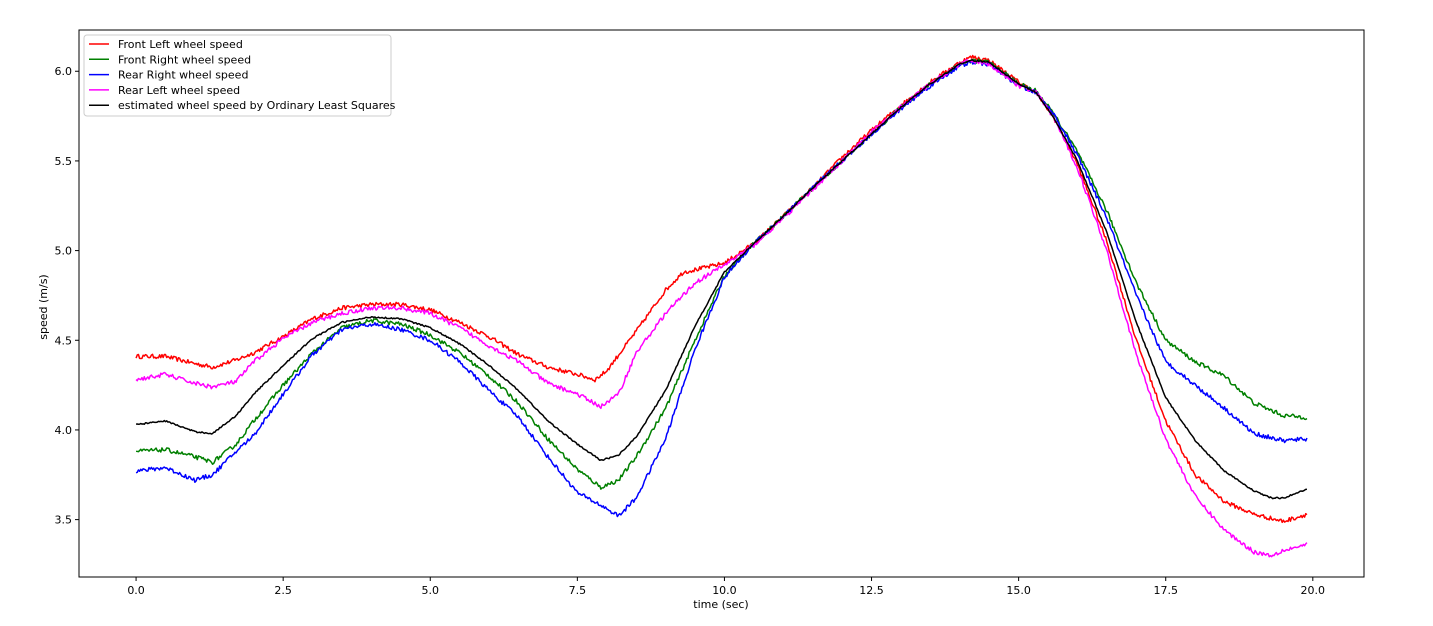 Image resolution: width=1433 pixels, height=626 pixels. Describe the element at coordinates (720, 604) in the screenshot. I see `x-axis-label: time (sec)` at that location.